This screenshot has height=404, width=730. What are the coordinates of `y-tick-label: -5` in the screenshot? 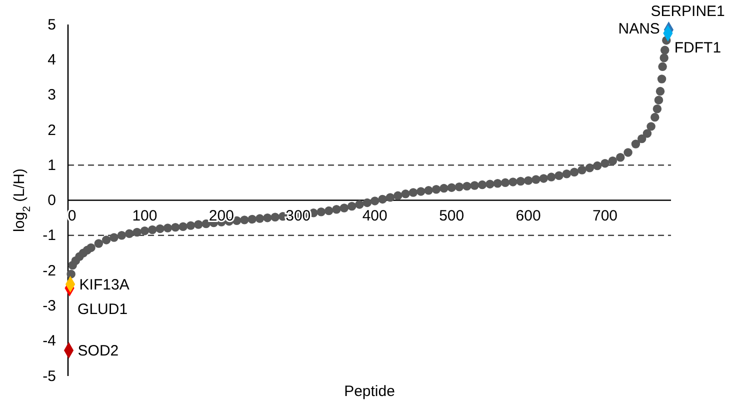 It's located at (49, 376).